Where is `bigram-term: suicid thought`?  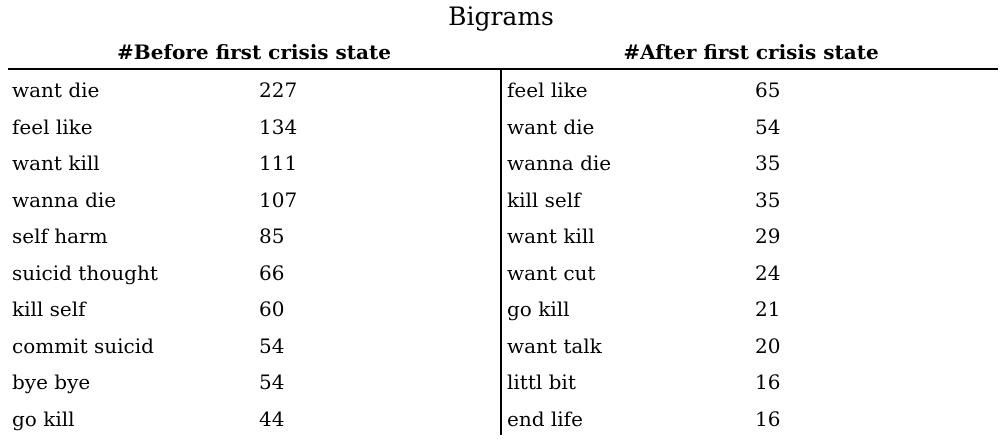
bigram-term: suicid thought is located at coordinates (85, 272).